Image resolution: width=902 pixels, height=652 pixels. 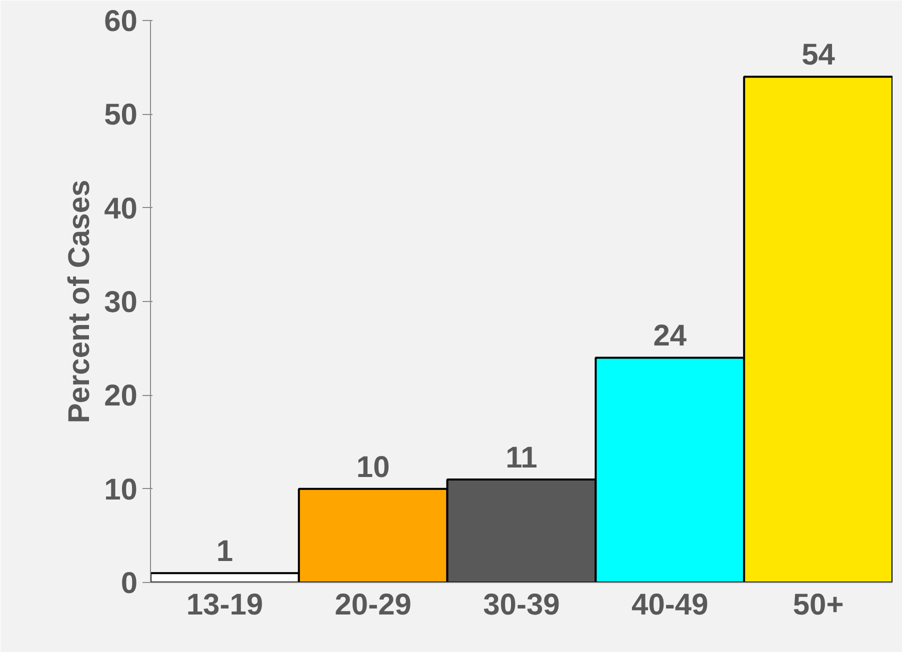 What do you see at coordinates (121, 21) in the screenshot?
I see `y-tick-label: 60` at bounding box center [121, 21].